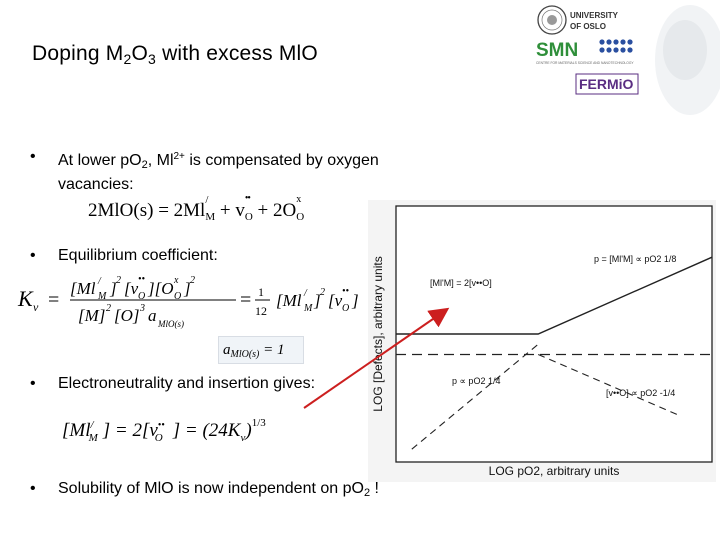 The image size is (720, 540). I want to click on bullet-text-2: Equilibrium coefficient:, so click(138, 255).